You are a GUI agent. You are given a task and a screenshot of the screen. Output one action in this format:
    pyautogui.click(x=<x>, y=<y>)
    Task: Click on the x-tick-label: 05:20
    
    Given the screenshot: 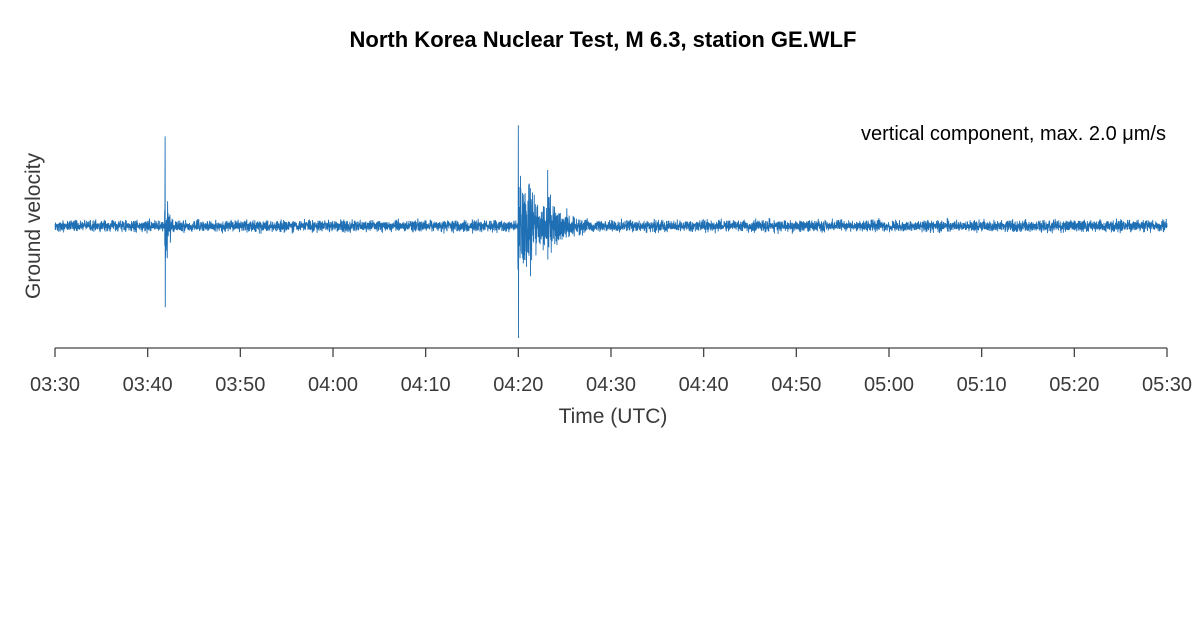 What is the action you would take?
    pyautogui.click(x=1074, y=385)
    